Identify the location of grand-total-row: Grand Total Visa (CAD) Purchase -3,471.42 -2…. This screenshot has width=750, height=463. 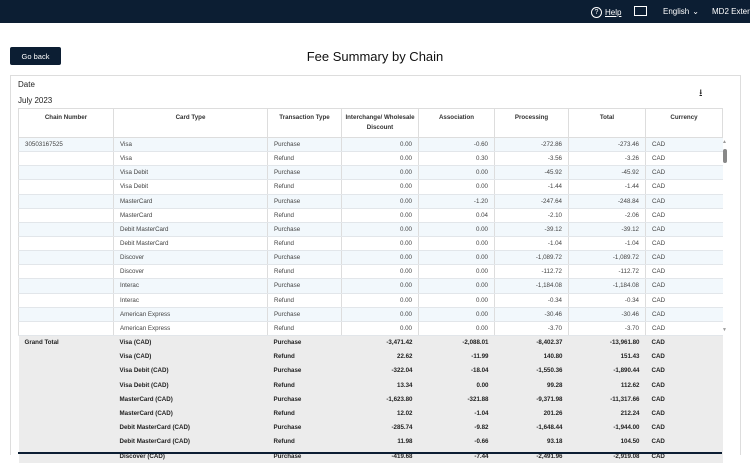
(370, 342).